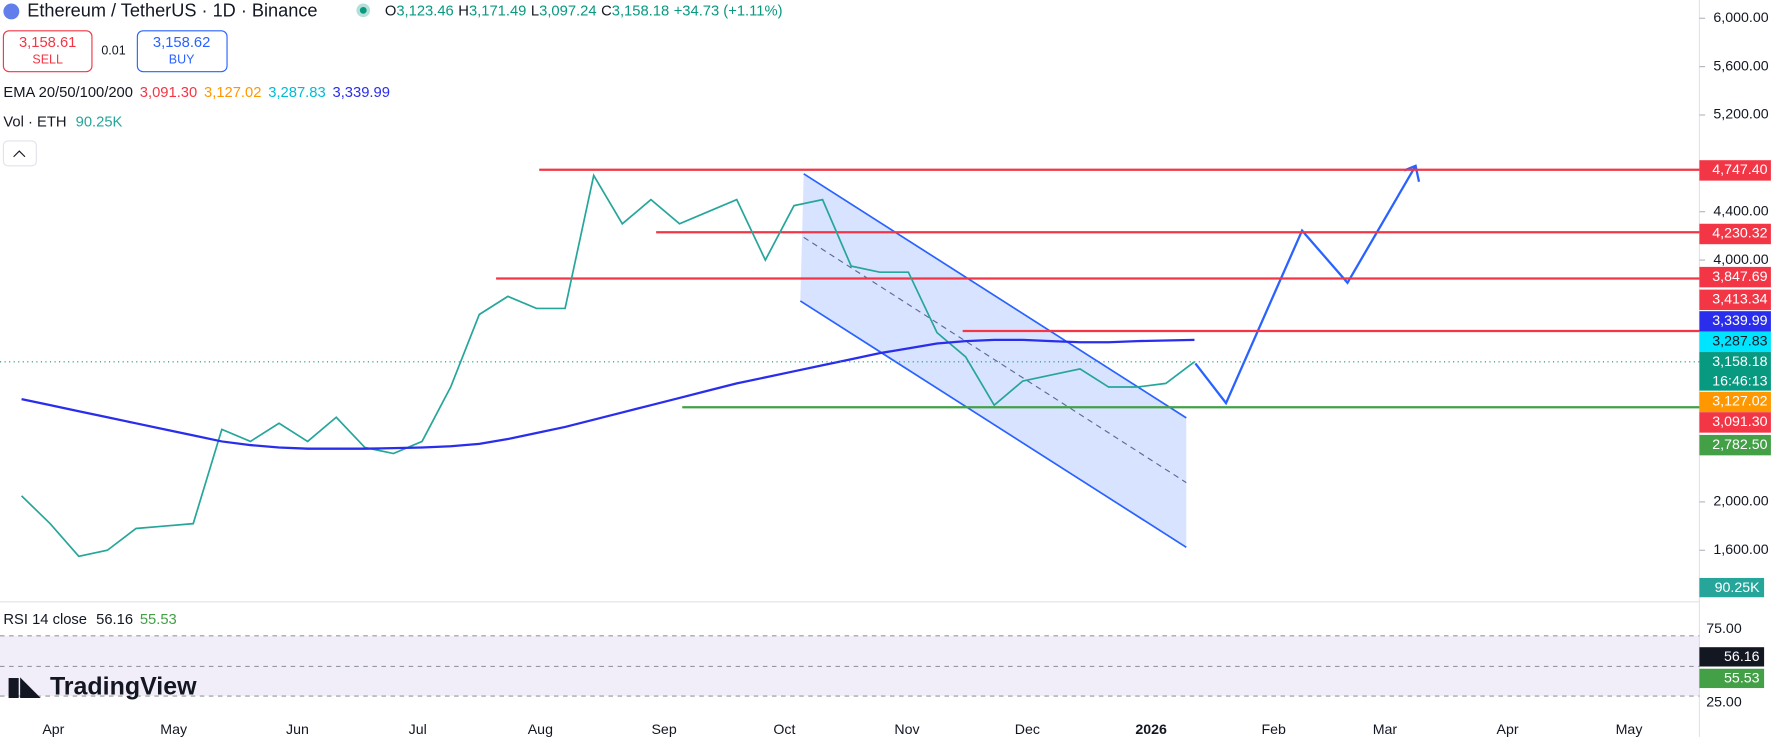  I want to click on price-label: 3,158.18, so click(1739, 362).